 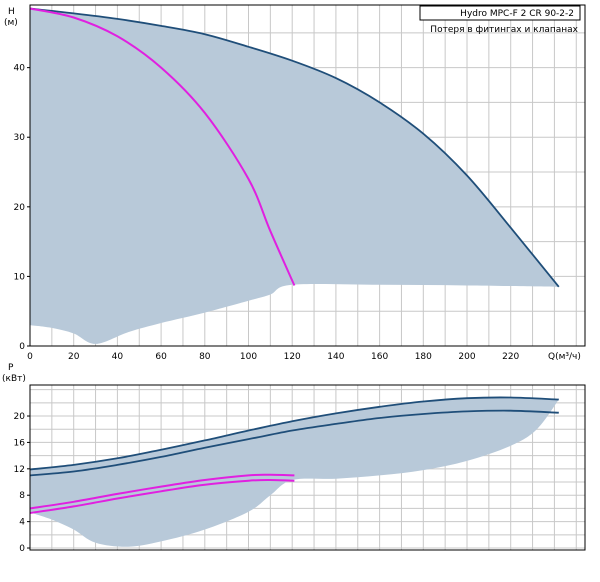 I want to click on legend-note: Потеря в фитингах и клапанах, so click(x=504, y=30).